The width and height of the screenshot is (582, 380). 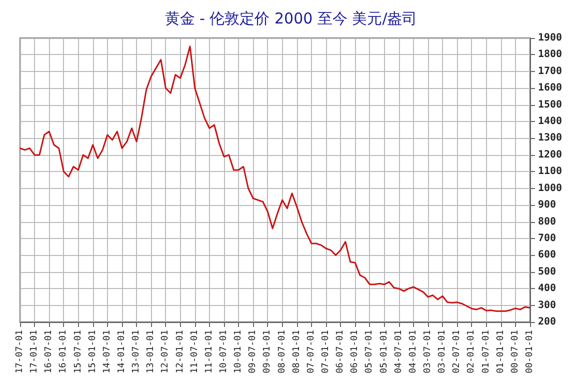 I want to click on x-tick-label: 08-01-01, so click(x=297, y=352).